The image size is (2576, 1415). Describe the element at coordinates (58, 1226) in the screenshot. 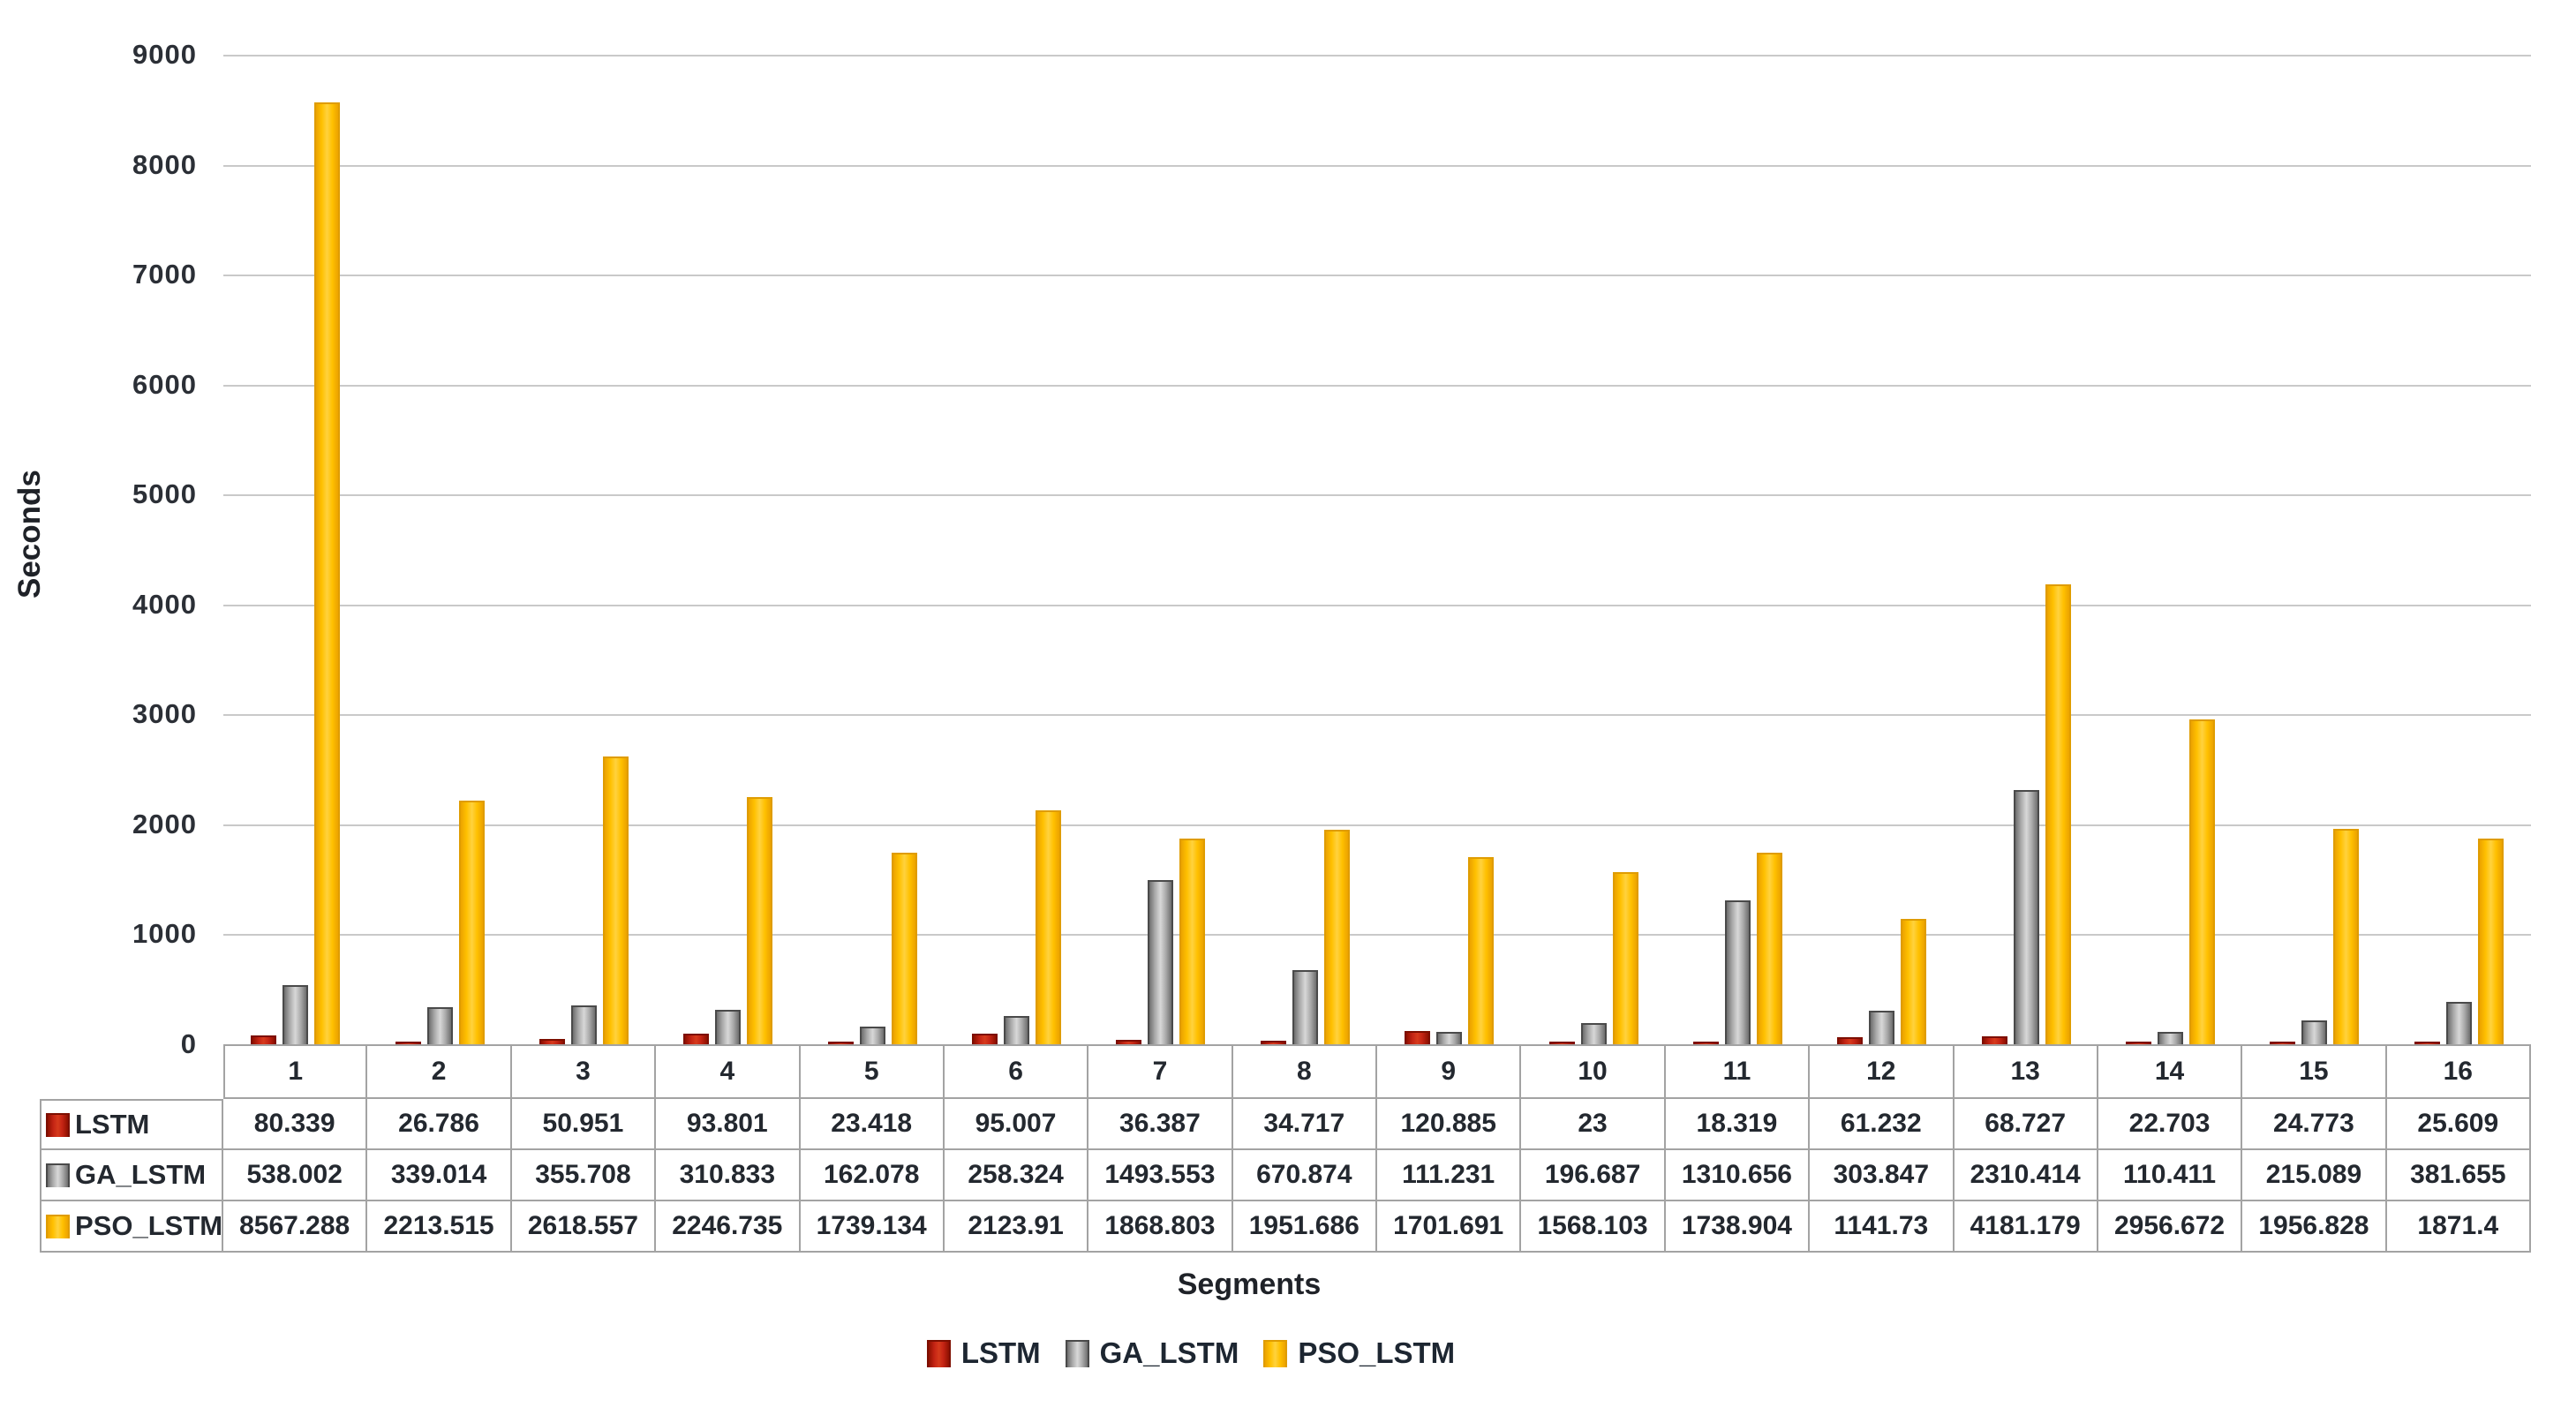

I see `series-swatch-pso_lstm` at that location.